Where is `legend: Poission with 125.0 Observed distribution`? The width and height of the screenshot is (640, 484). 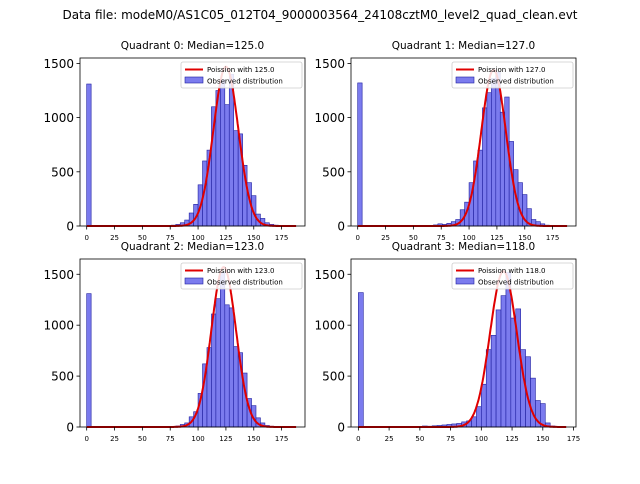
legend: Poission with 125.0 Observed distribution is located at coordinates (241, 75).